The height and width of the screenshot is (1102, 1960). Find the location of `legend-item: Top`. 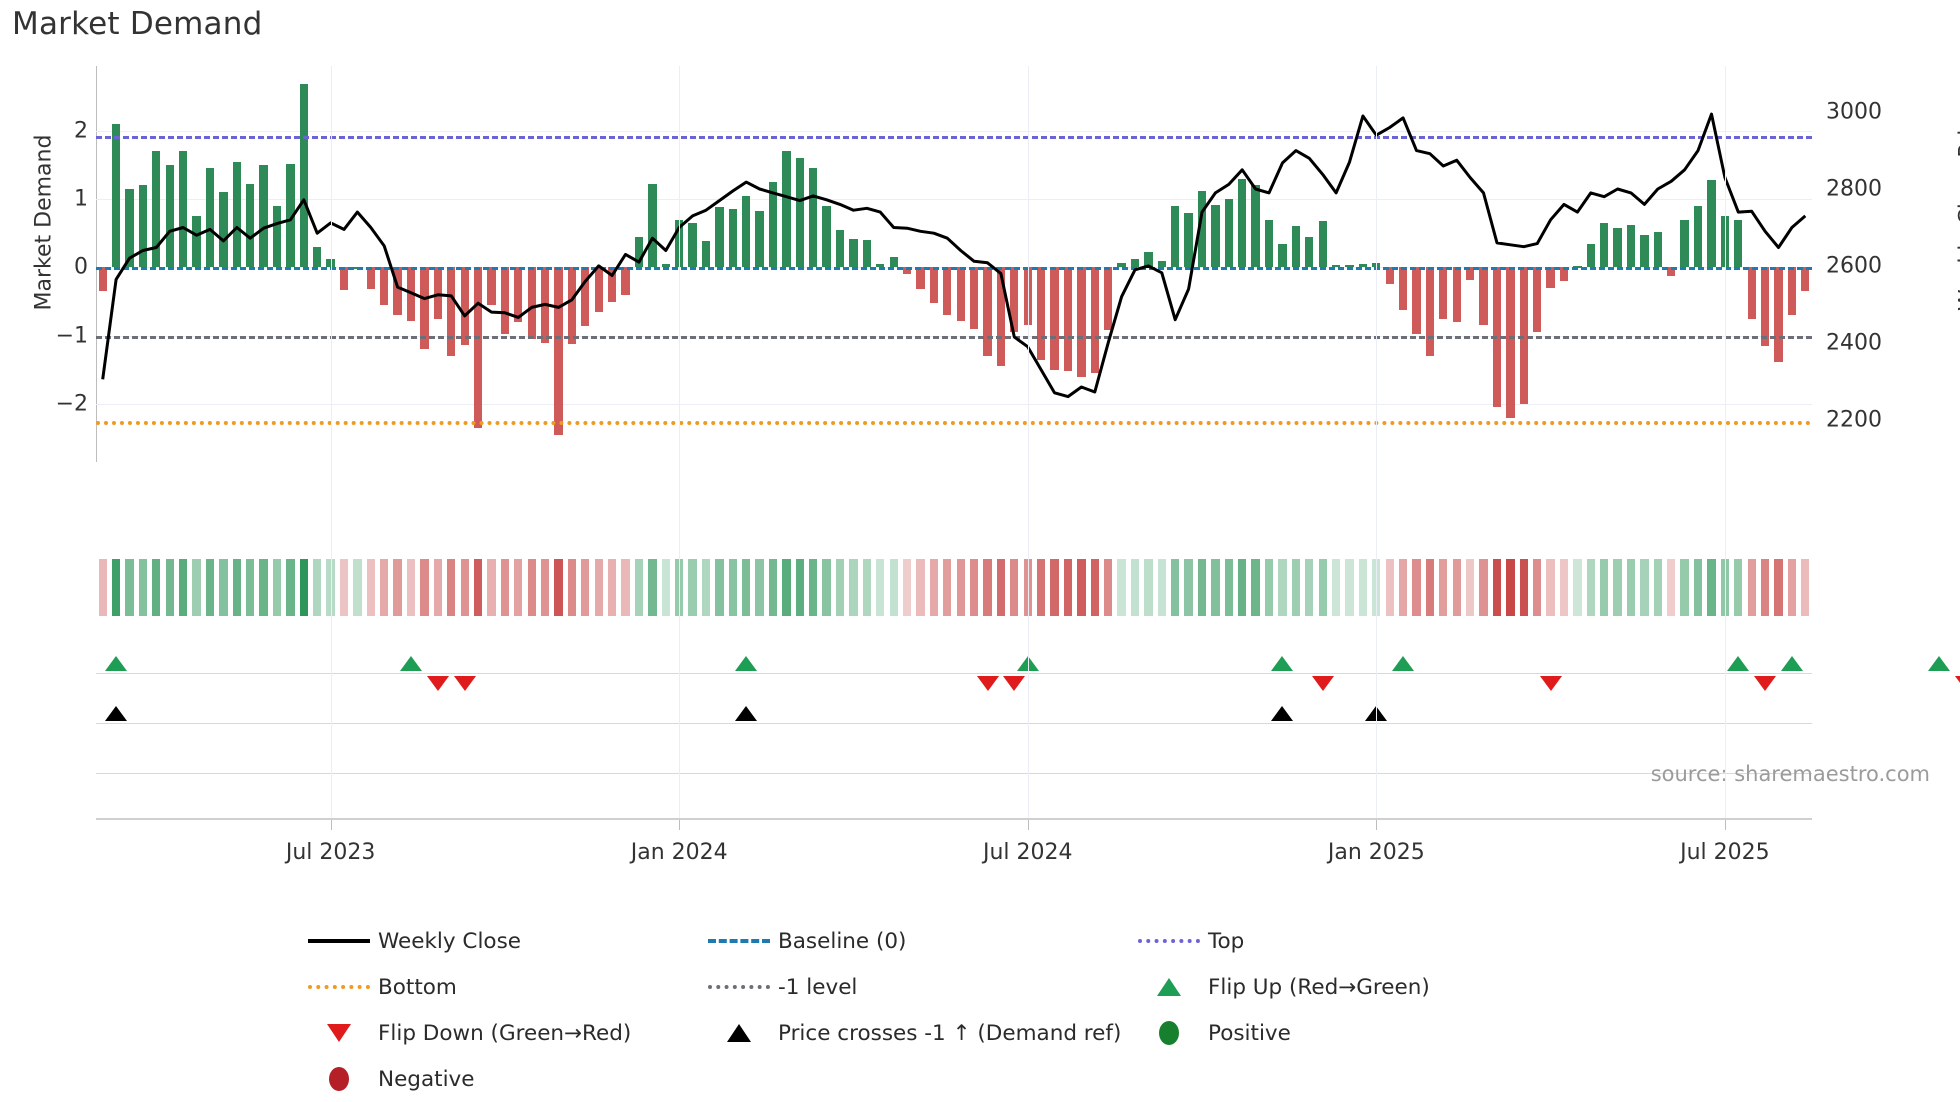

legend-item: Top is located at coordinates (1345, 941).